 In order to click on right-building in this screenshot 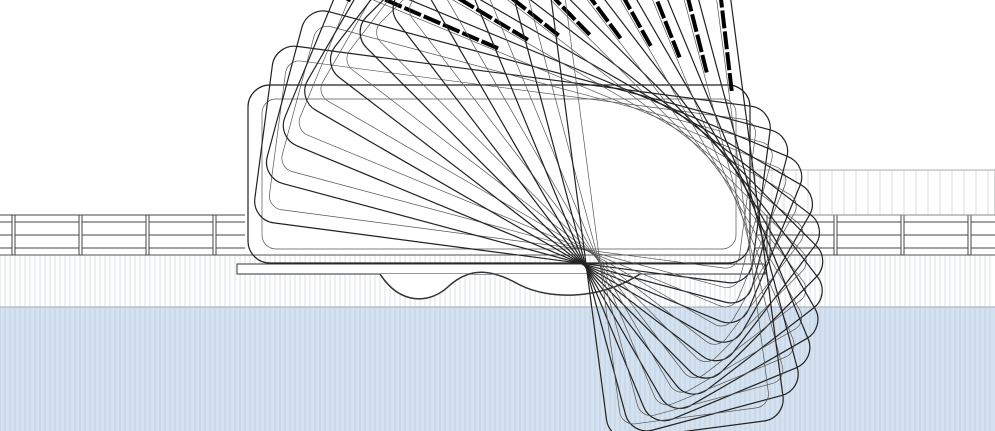, I will do `click(874, 192)`.